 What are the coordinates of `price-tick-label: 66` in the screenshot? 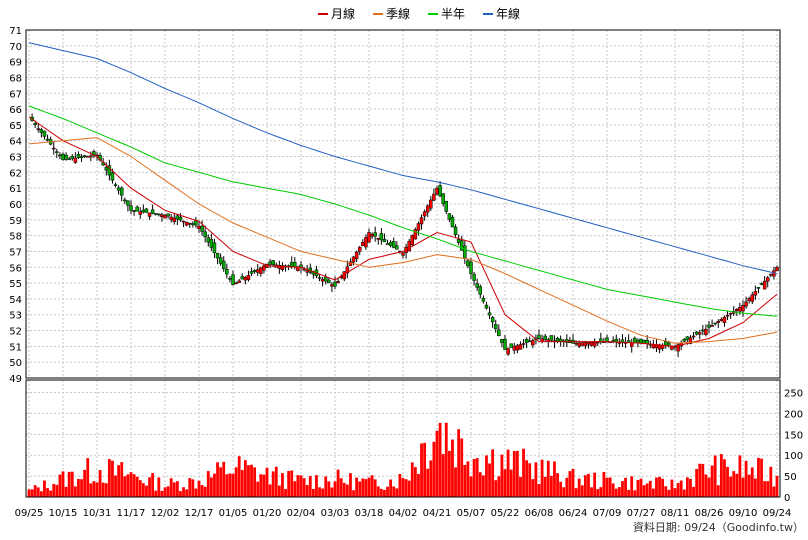 It's located at (15, 110).